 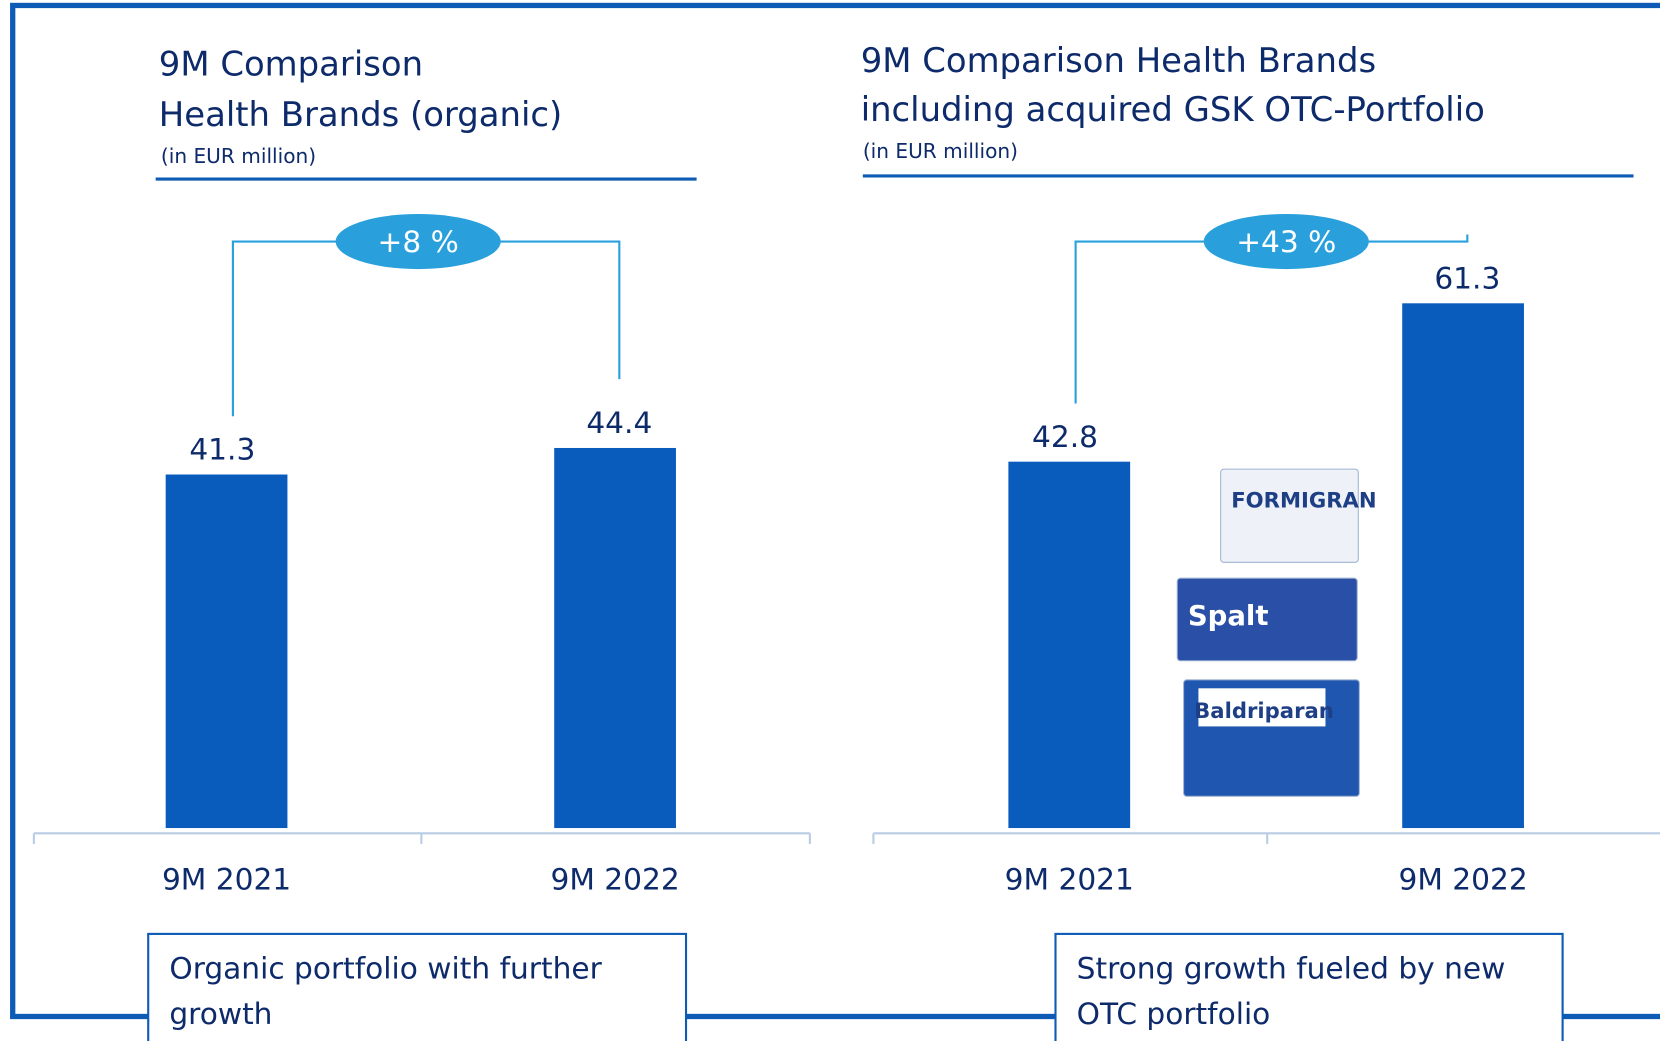 I want to click on note-text: OTC portfolio, so click(x=1174, y=1013).